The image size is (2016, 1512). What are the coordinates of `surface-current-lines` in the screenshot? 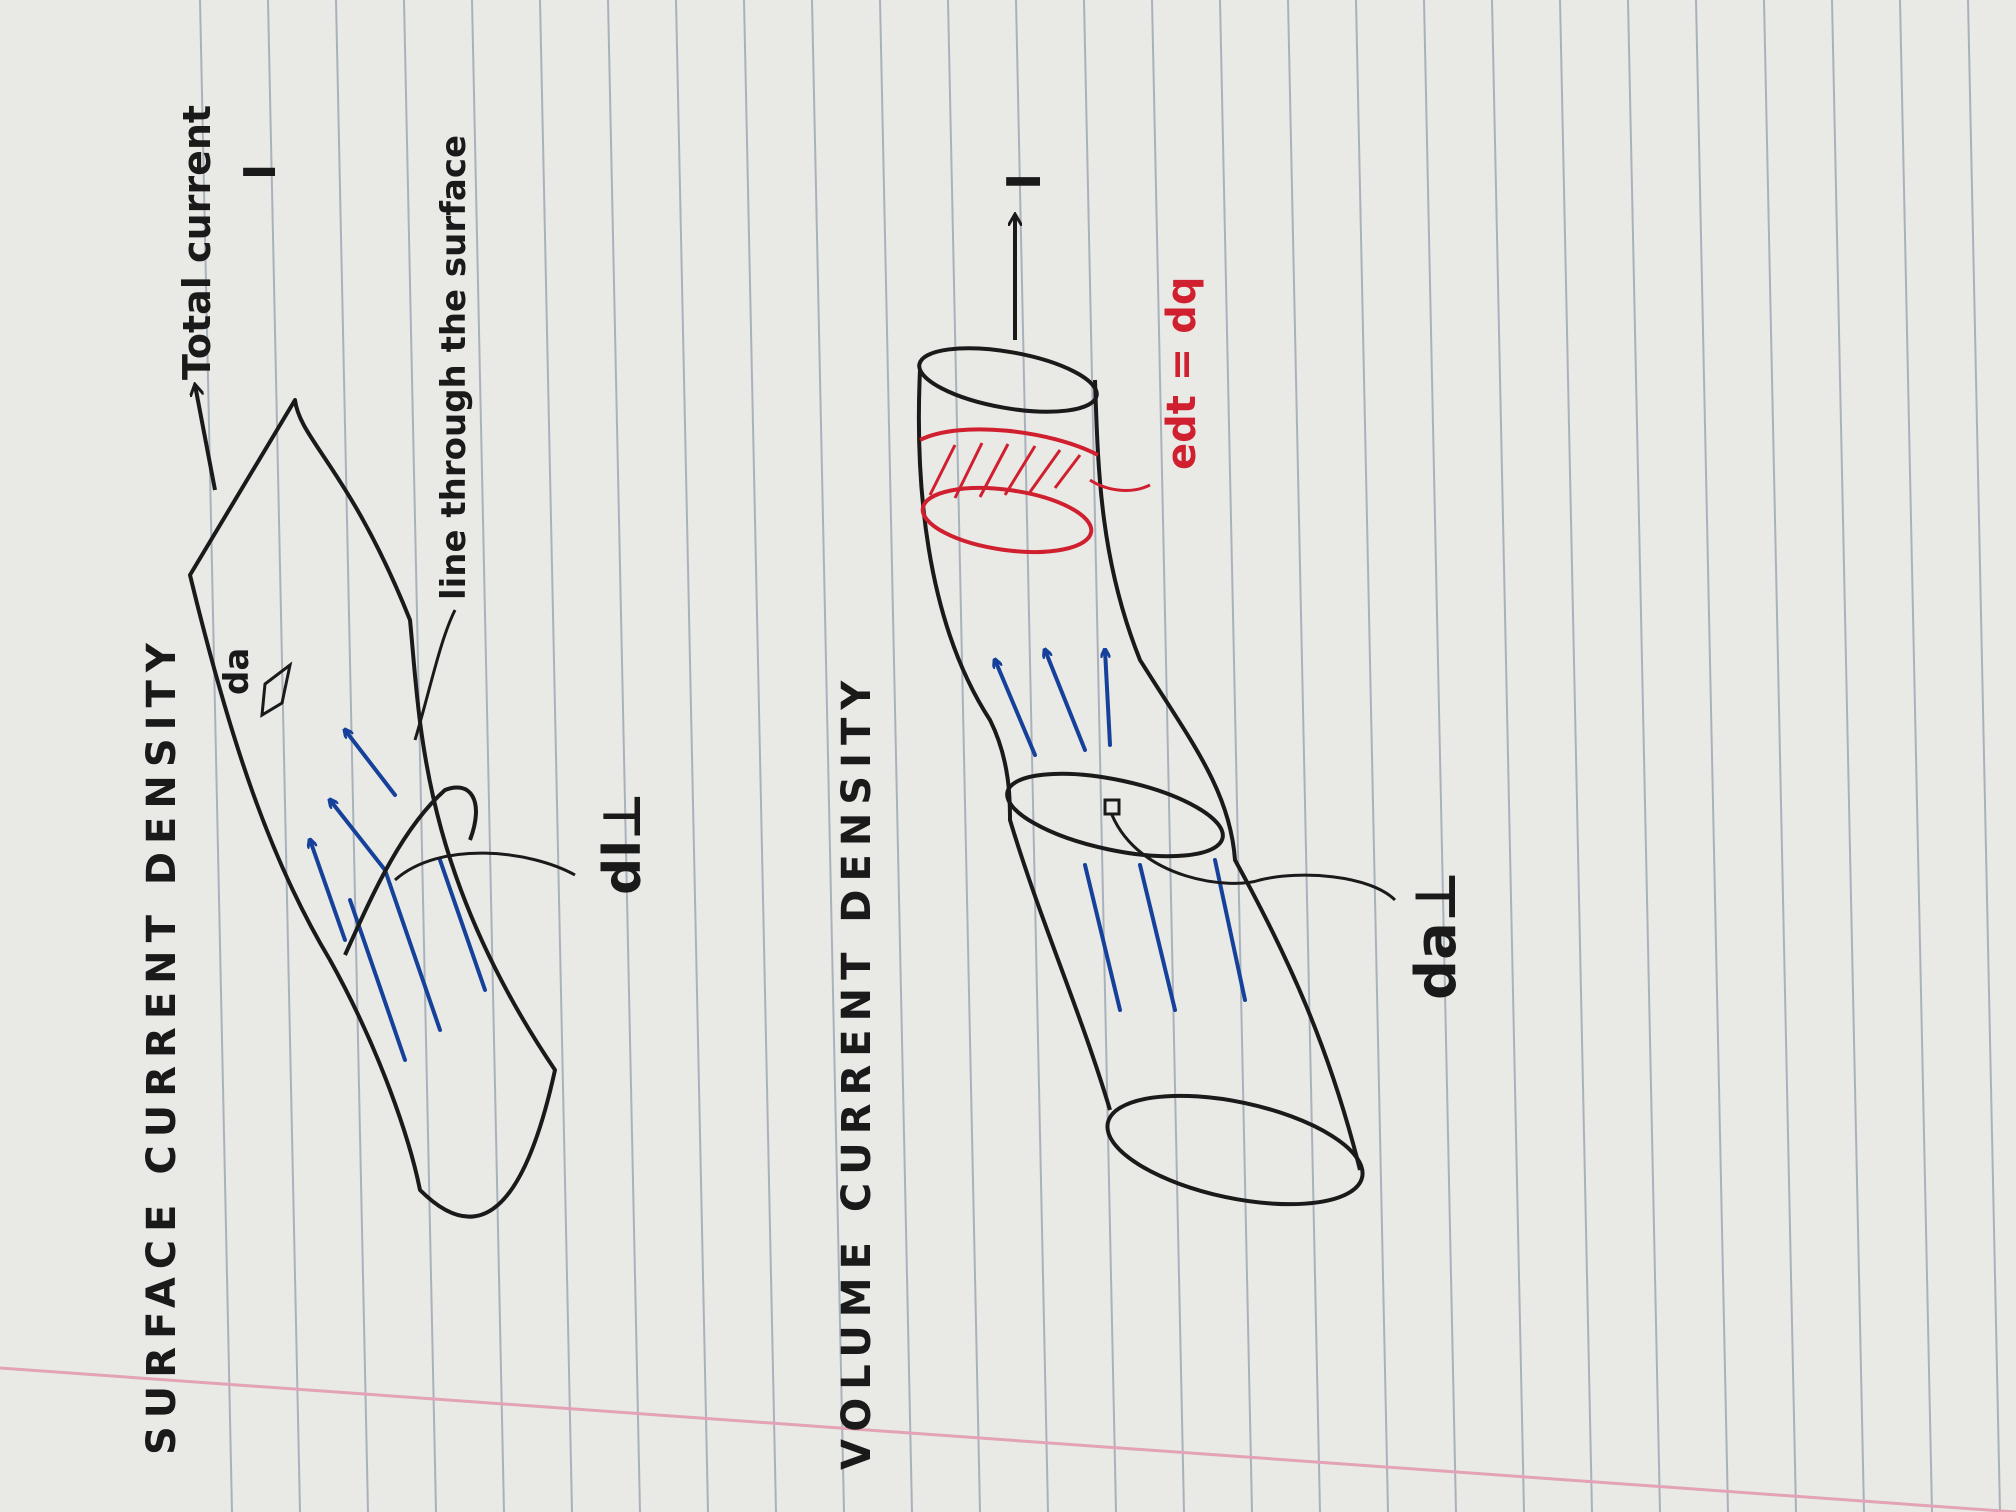 It's located at (398, 896).